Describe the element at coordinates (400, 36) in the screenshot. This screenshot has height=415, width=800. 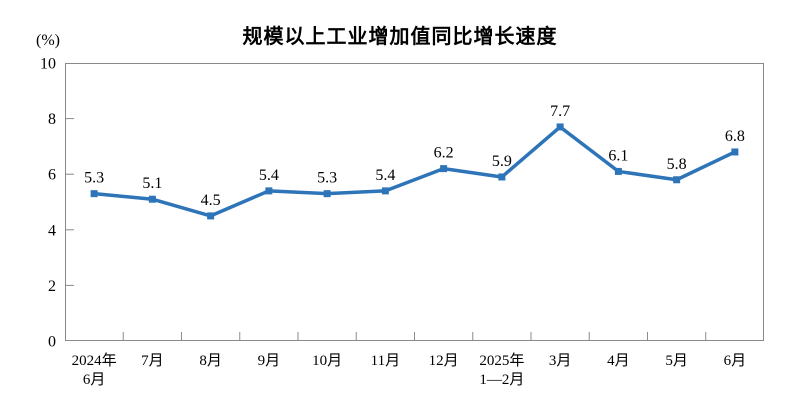
I see `chart-title: 规模以上工业增加值同比增长速度` at that location.